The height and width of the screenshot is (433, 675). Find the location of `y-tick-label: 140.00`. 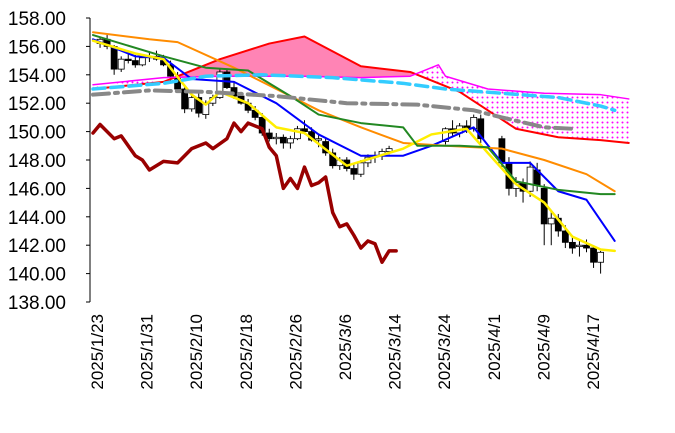

y-tick-label: 140.00 is located at coordinates (37, 275).